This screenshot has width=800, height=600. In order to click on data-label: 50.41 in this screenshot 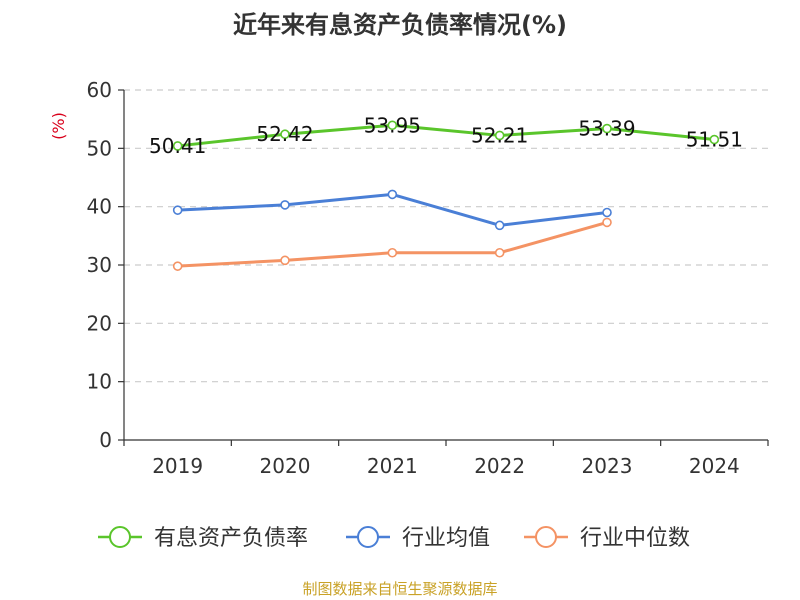, I will do `click(177, 146)`.